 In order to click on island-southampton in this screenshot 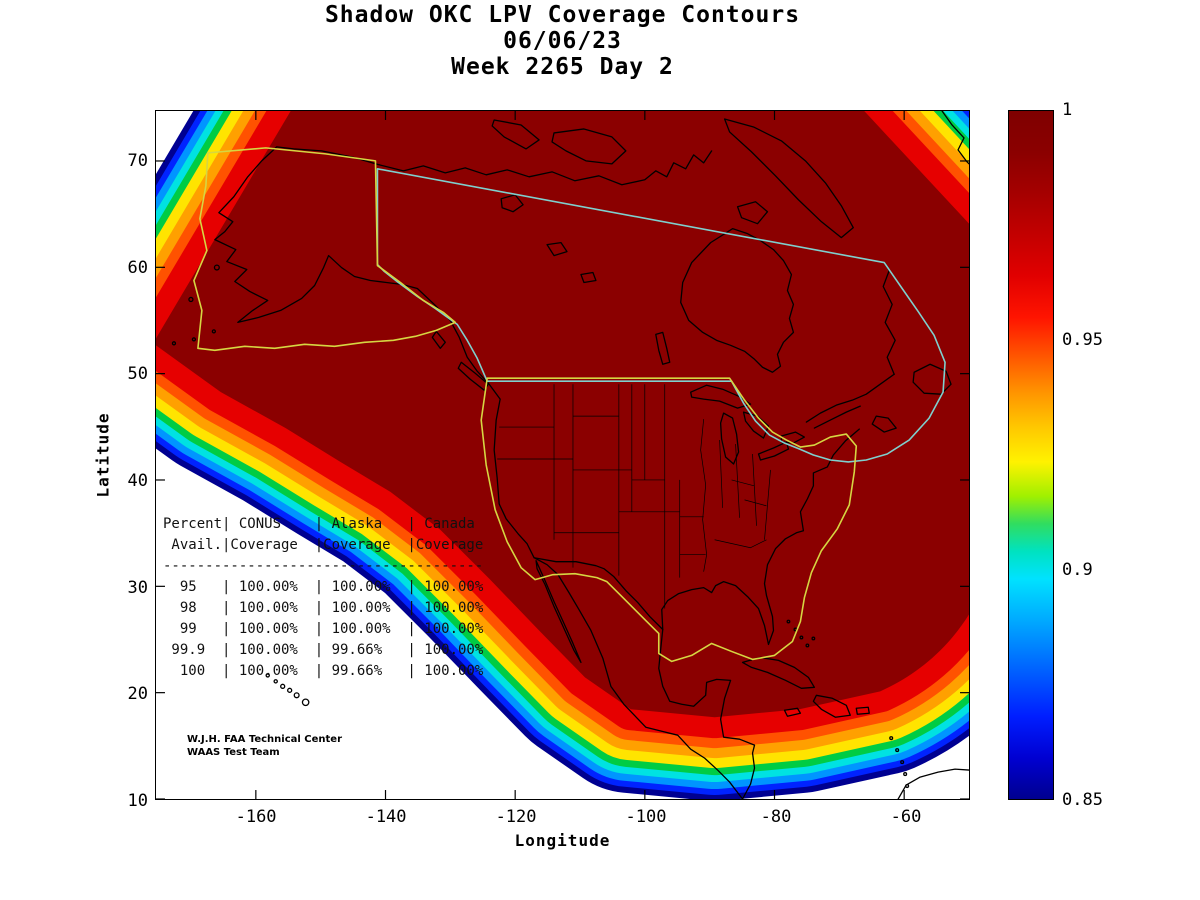, I will do `click(752, 213)`.